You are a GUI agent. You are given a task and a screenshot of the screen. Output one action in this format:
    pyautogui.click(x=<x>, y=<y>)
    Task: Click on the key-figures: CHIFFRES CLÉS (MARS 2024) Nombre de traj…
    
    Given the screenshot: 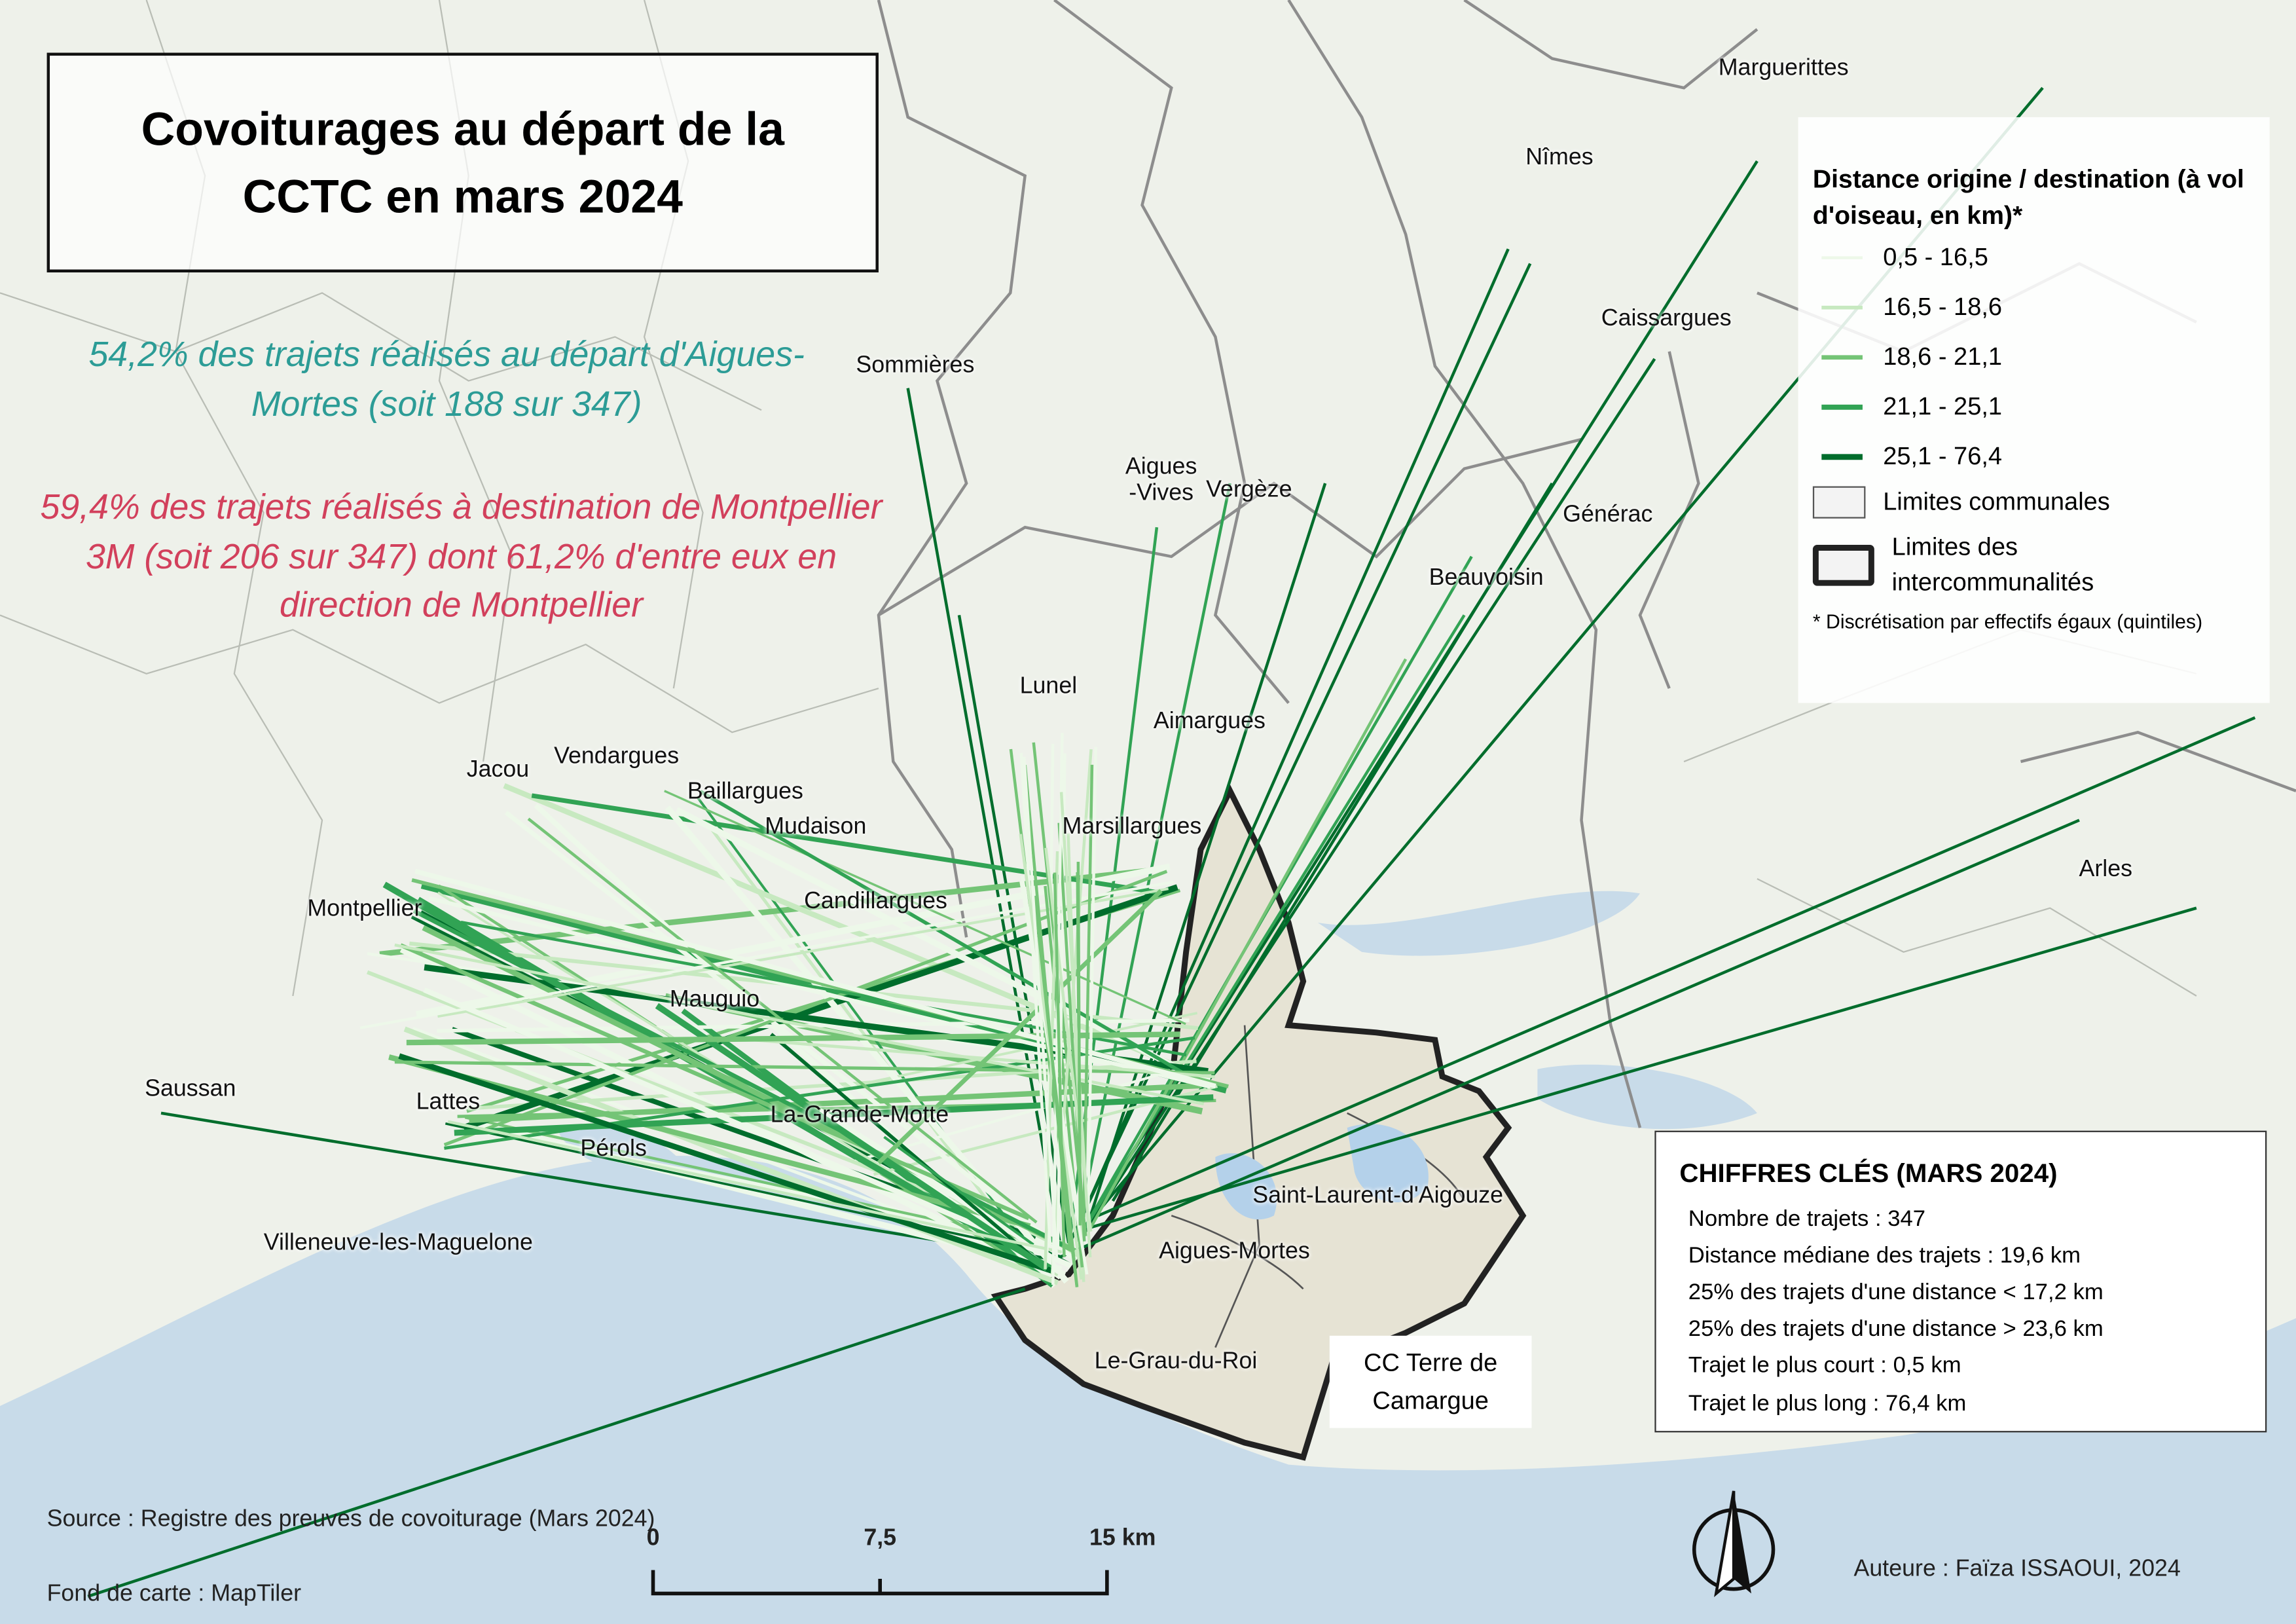 What is the action you would take?
    pyautogui.click(x=1960, y=1281)
    